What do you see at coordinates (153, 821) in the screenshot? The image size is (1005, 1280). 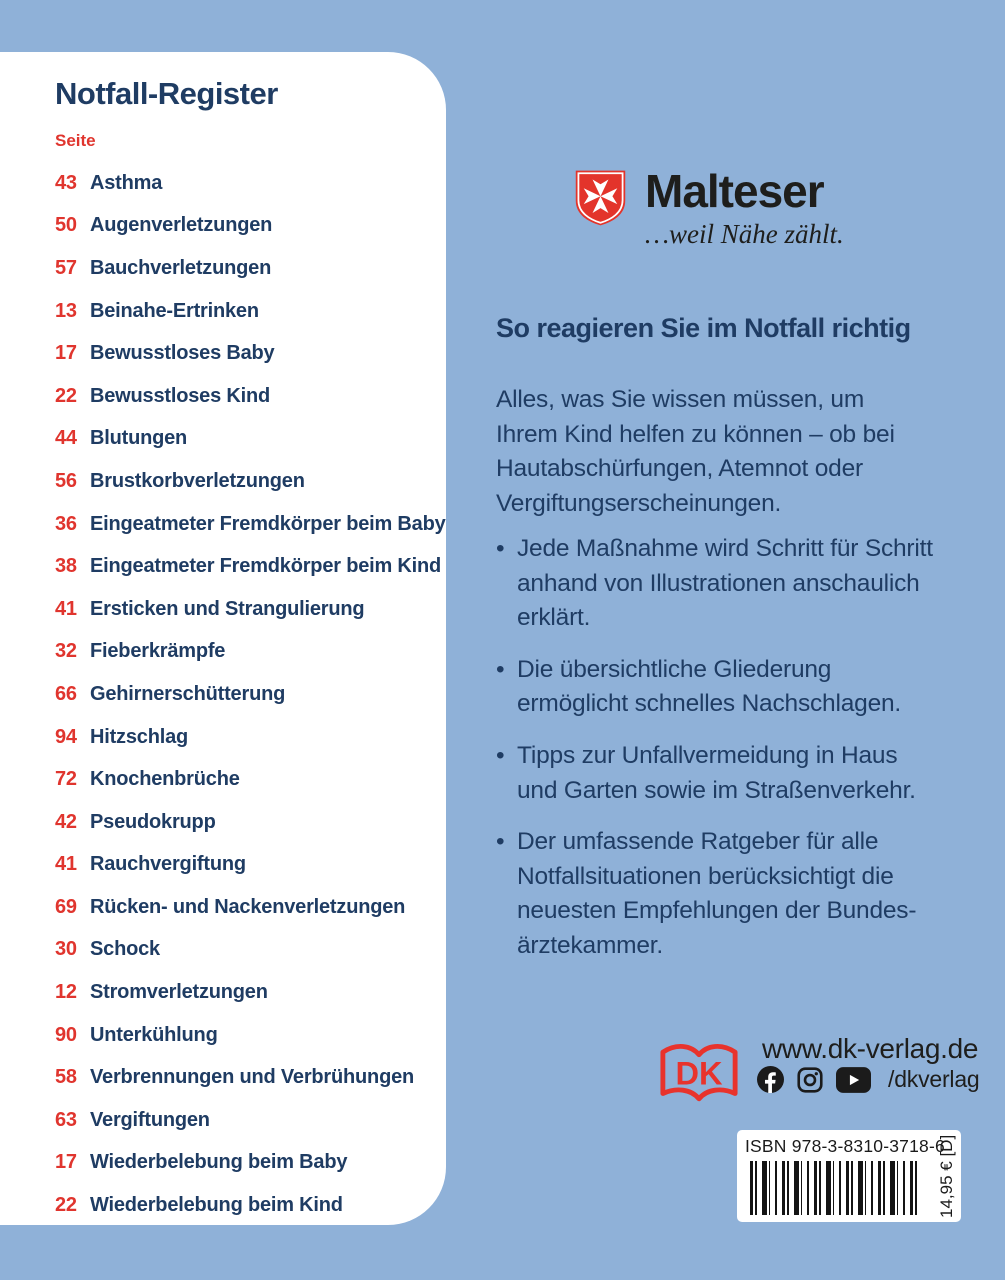 I see `register-entry-topic: Pseudokrupp` at bounding box center [153, 821].